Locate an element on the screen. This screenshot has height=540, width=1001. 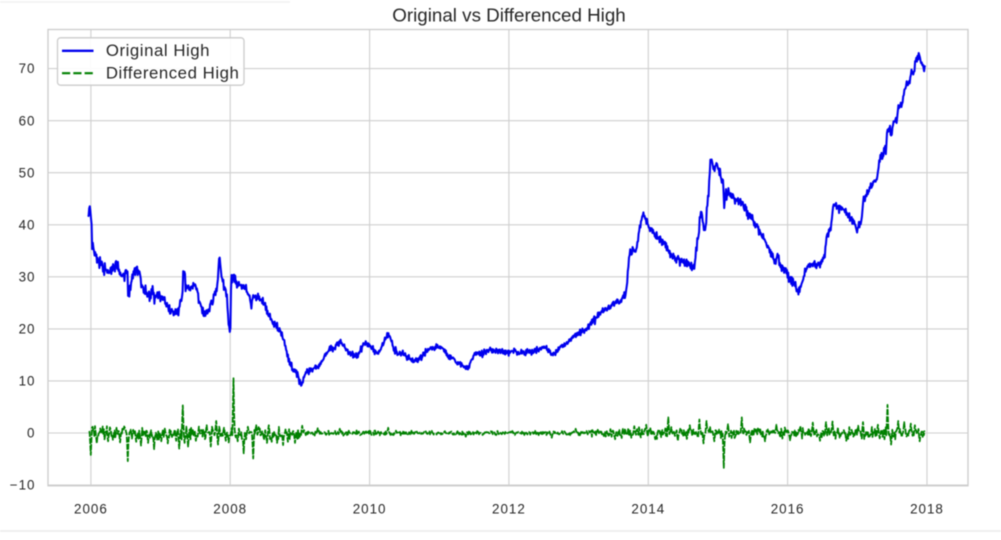
svg-text: 20 is located at coordinates (27, 329).